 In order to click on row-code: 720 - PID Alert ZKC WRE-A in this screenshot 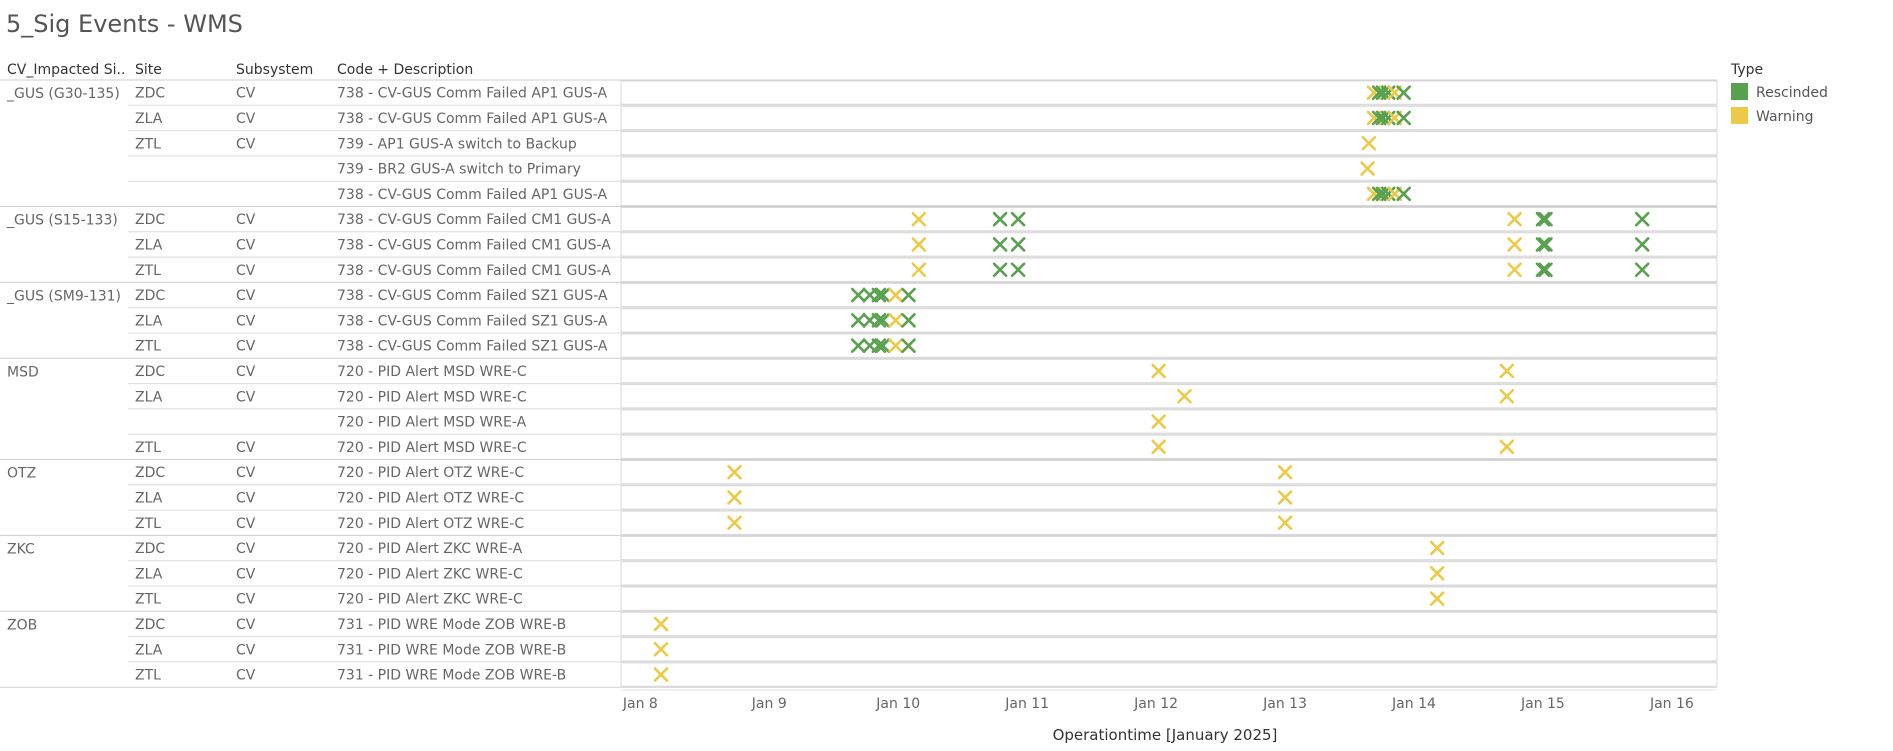, I will do `click(430, 549)`.